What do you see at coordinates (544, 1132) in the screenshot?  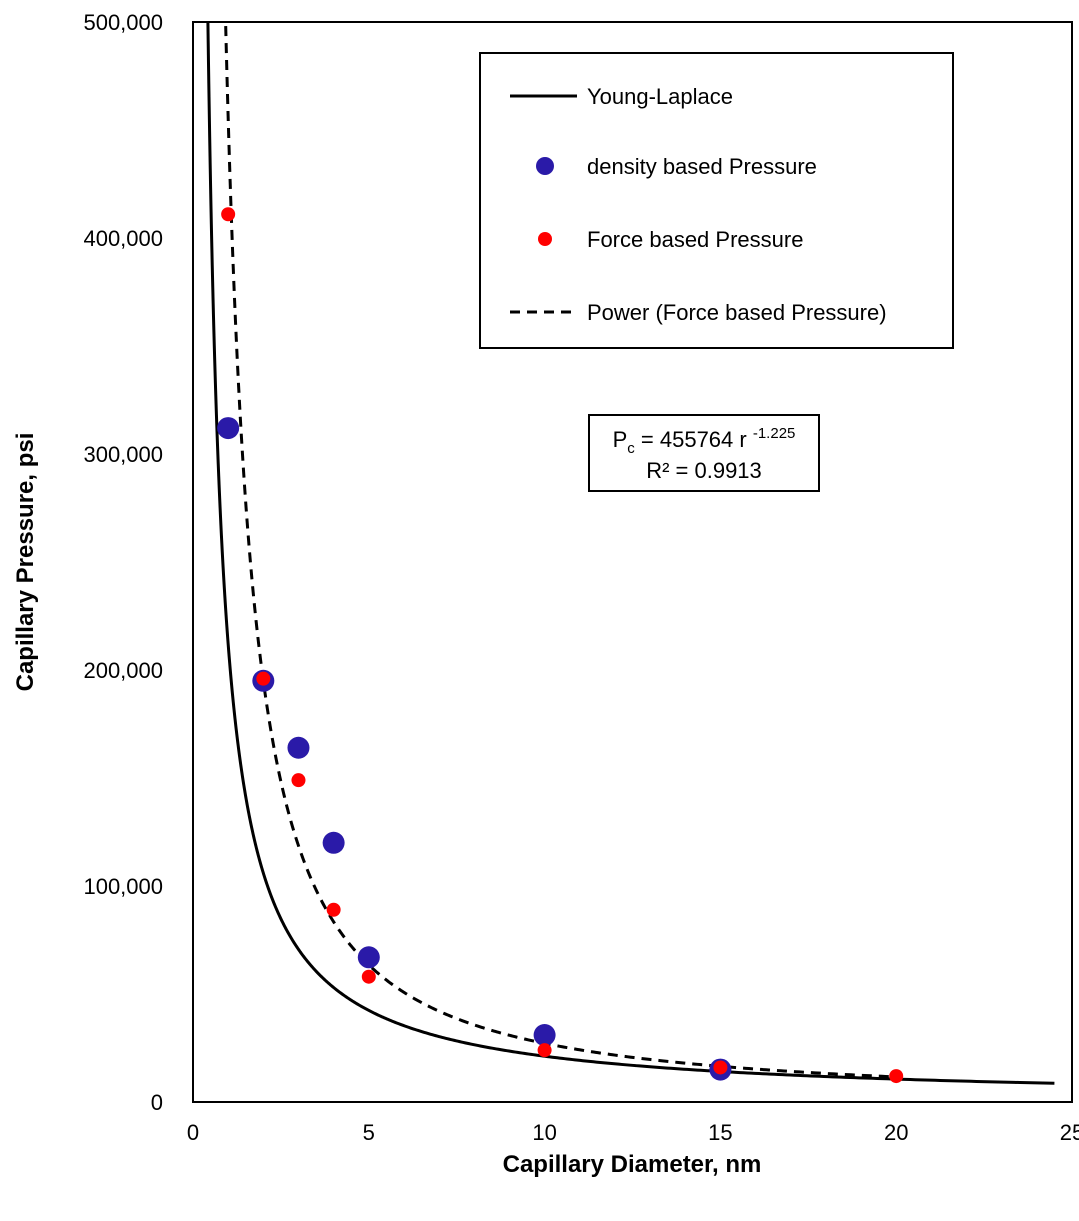 I see `x-tick-label: 10` at bounding box center [544, 1132].